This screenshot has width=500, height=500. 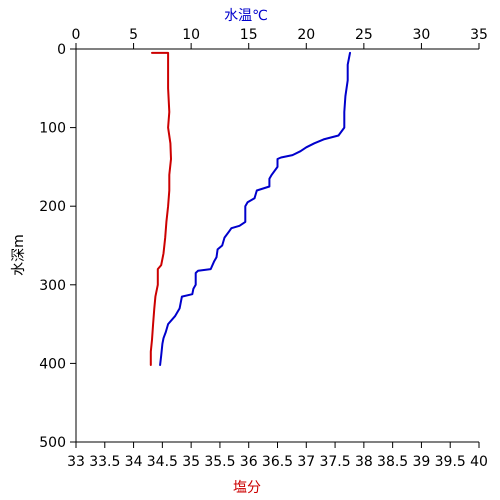 I want to click on top-axis-ticks: 0 5 10 15 20 25 30 35, so click(x=280, y=38).